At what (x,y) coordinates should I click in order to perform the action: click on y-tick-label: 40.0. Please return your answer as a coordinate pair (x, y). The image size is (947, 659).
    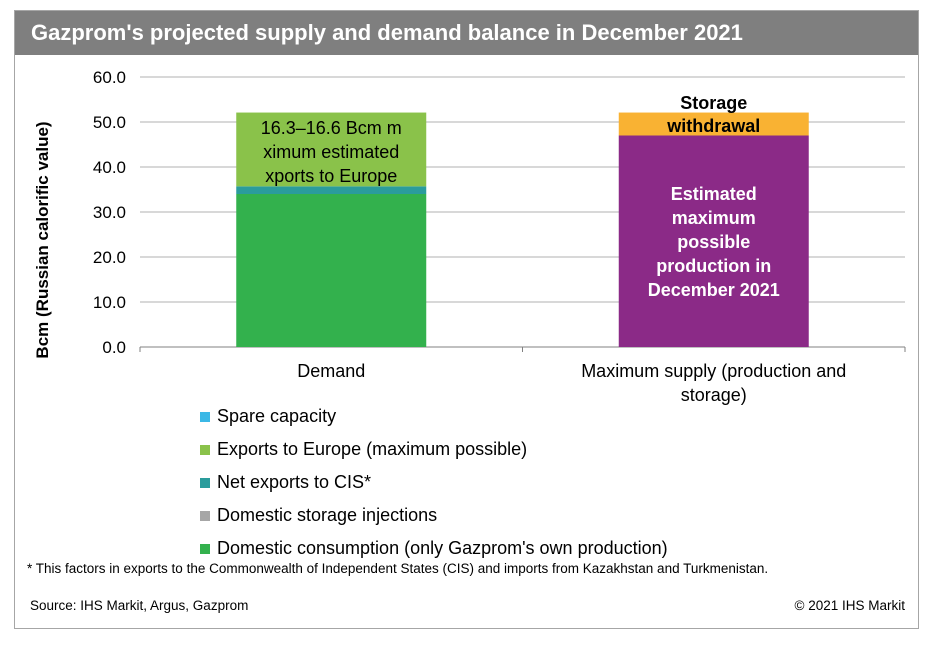
    Looking at the image, I should click on (109, 167).